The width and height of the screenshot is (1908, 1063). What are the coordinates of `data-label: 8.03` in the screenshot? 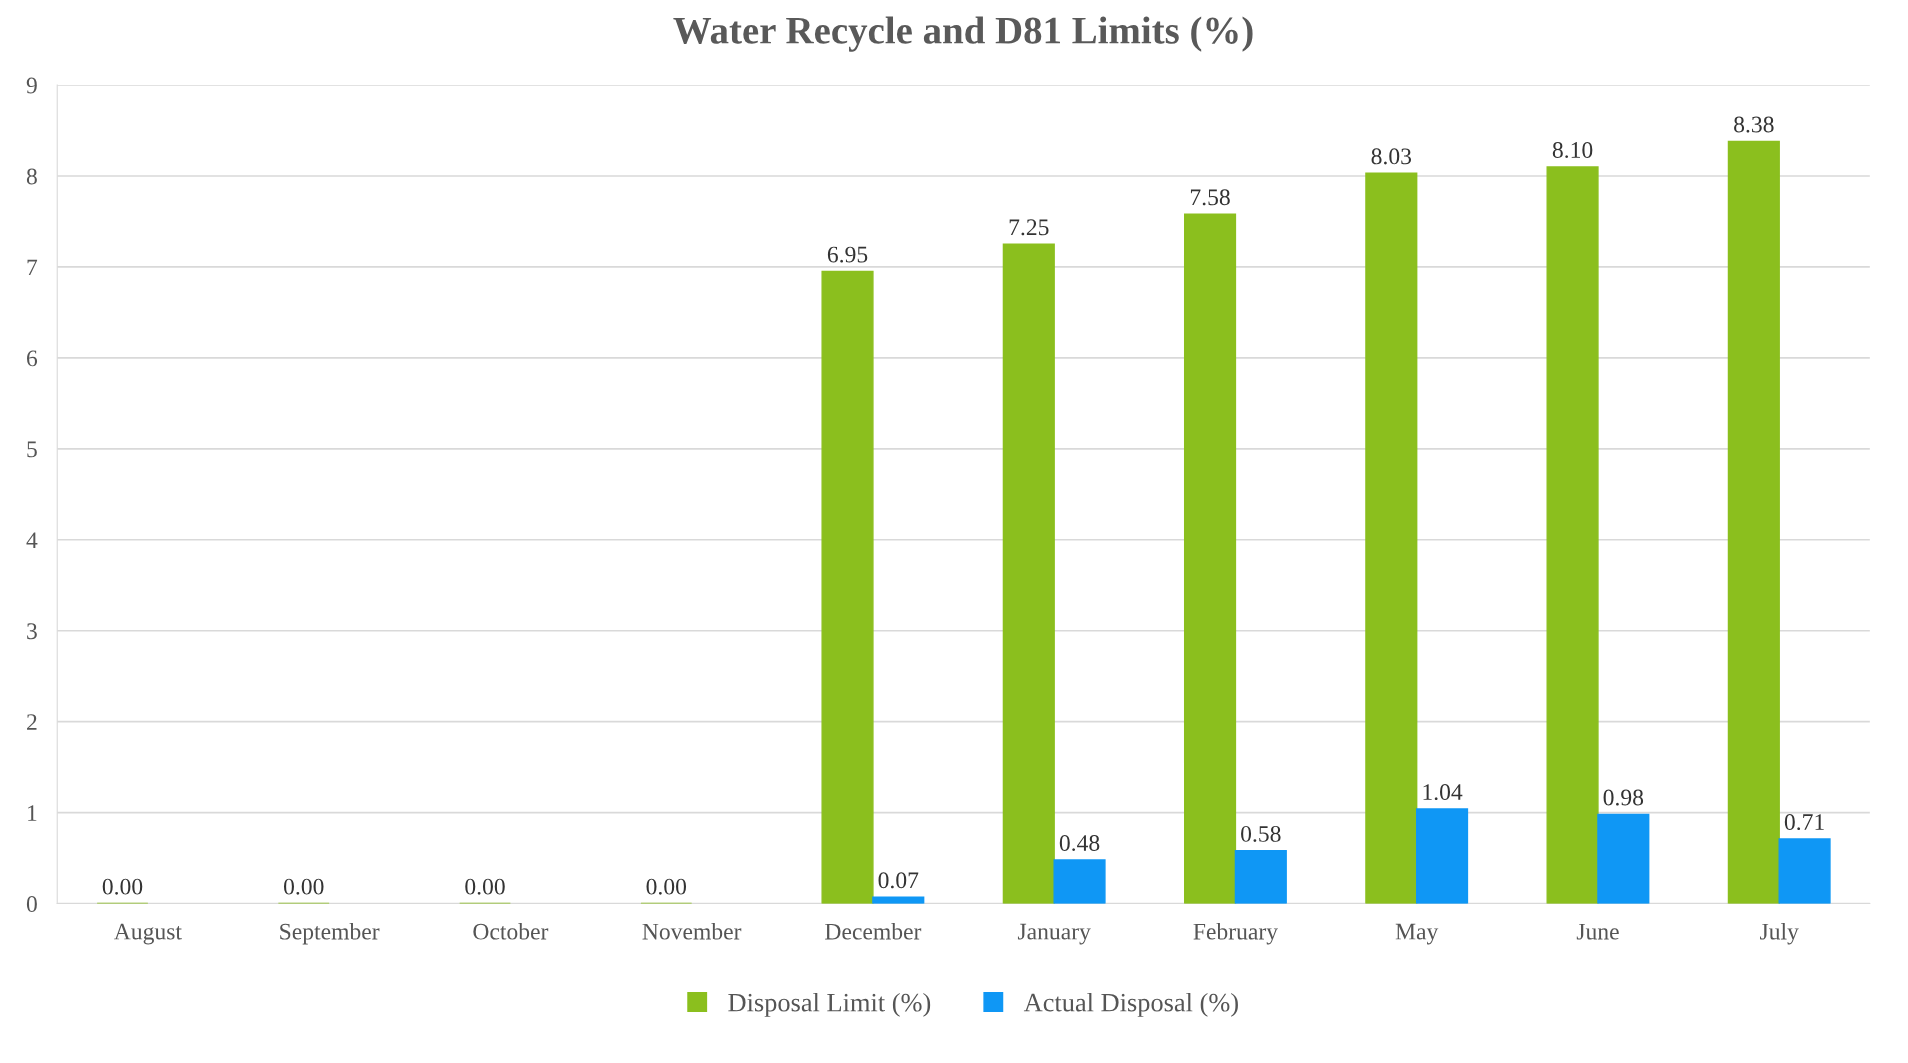 It's located at (1391, 156).